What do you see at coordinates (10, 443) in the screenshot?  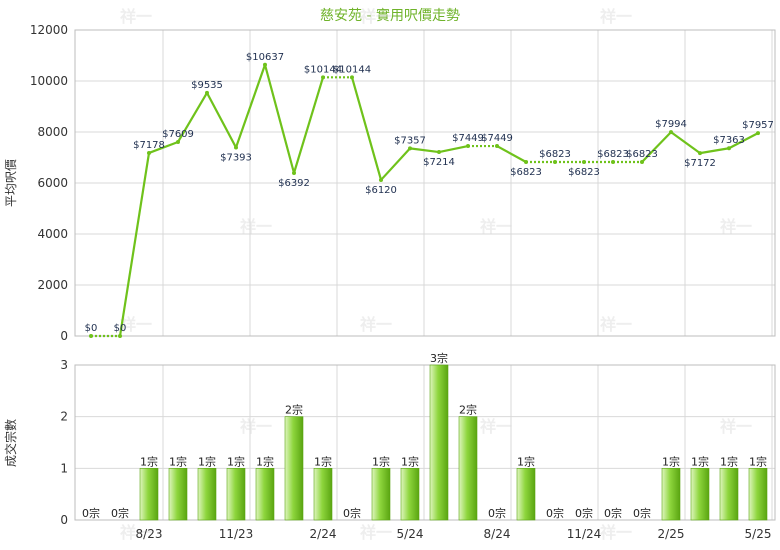 I see `count-y-axis-label: 成交宗數` at bounding box center [10, 443].